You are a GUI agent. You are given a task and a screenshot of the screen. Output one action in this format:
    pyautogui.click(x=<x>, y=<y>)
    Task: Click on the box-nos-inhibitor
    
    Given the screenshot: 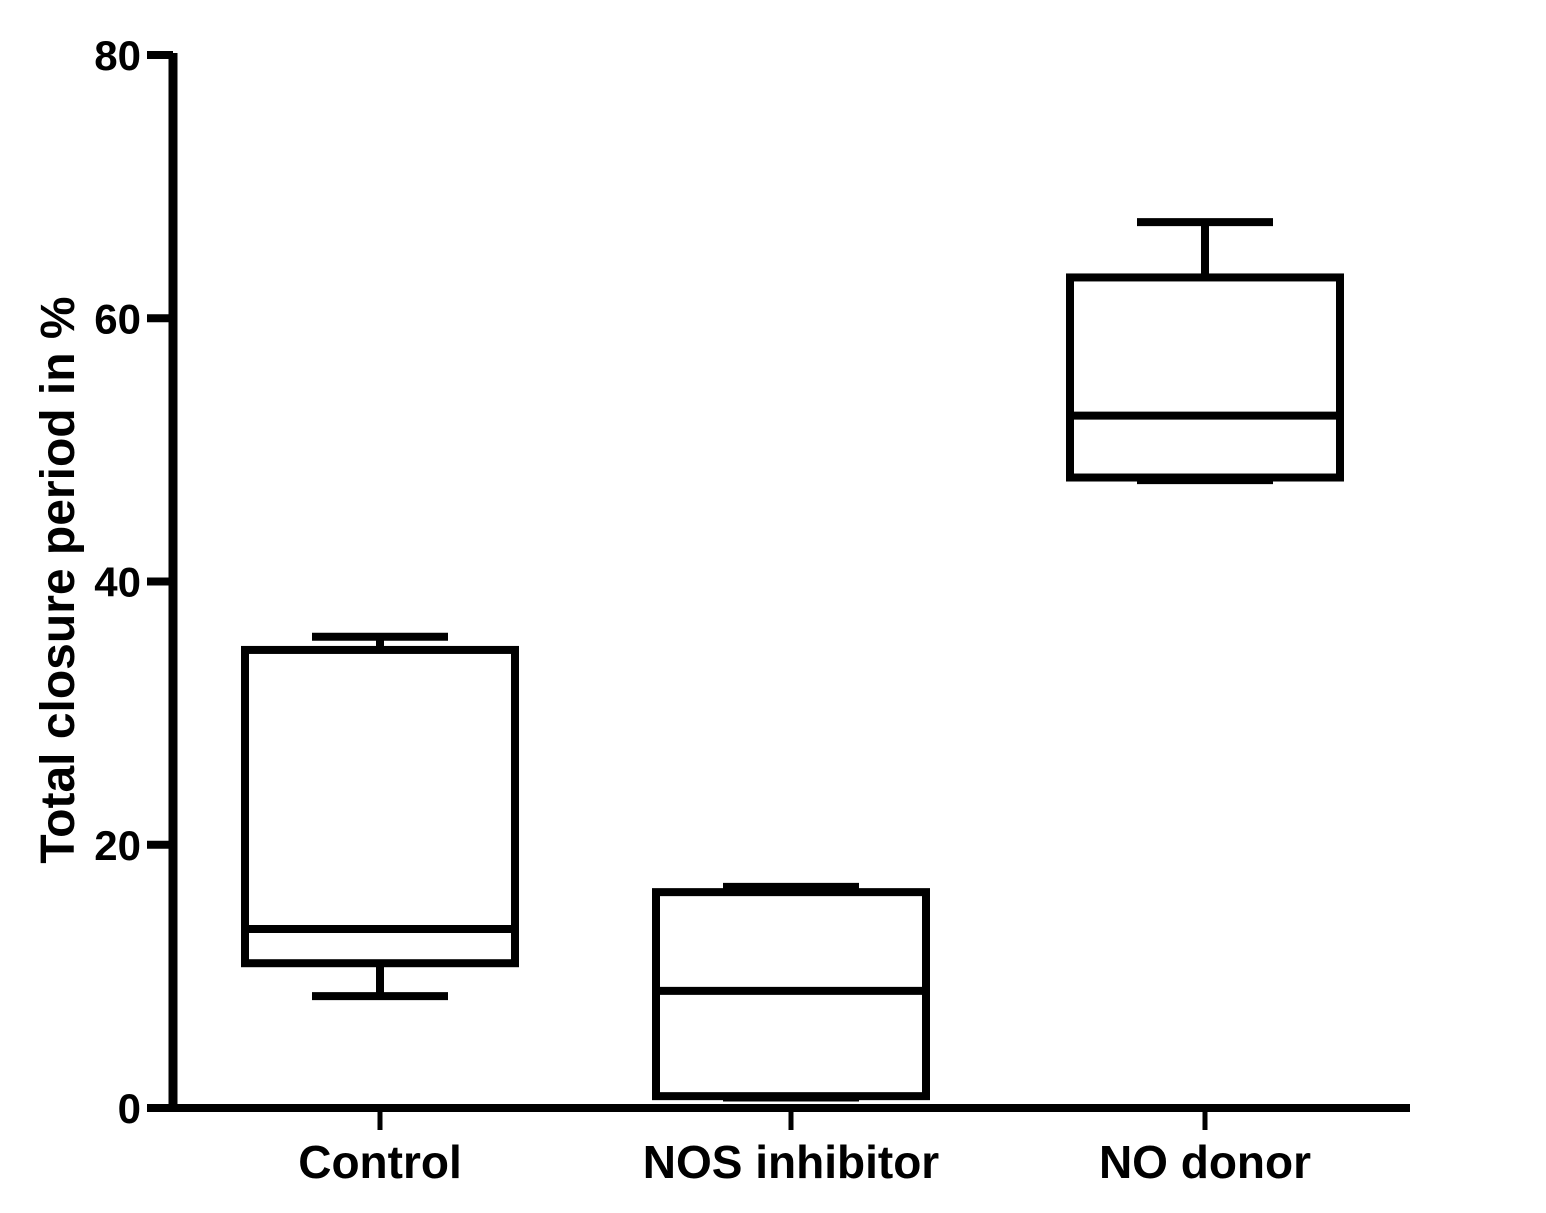 What is the action you would take?
    pyautogui.click(x=791, y=992)
    